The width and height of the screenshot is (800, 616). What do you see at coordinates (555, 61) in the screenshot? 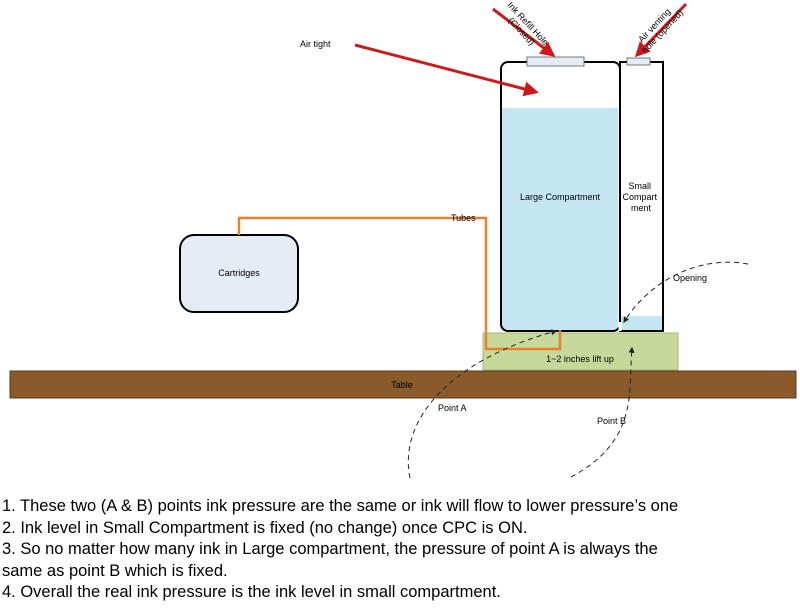
I see `ink-refill-hole-cap` at bounding box center [555, 61].